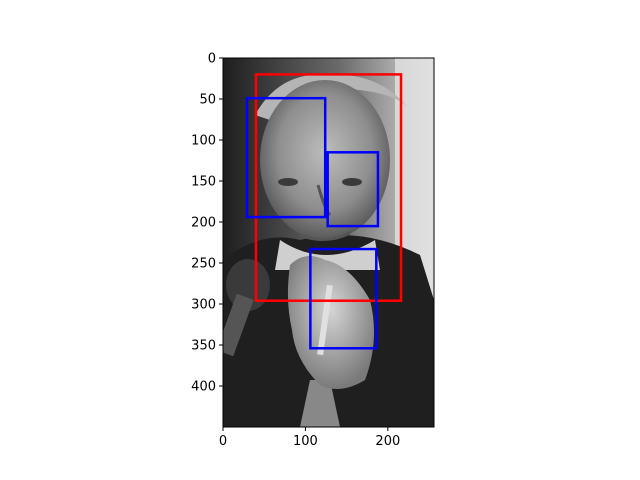  What do you see at coordinates (203, 223) in the screenshot?
I see `y-tick-label: 200` at bounding box center [203, 223].